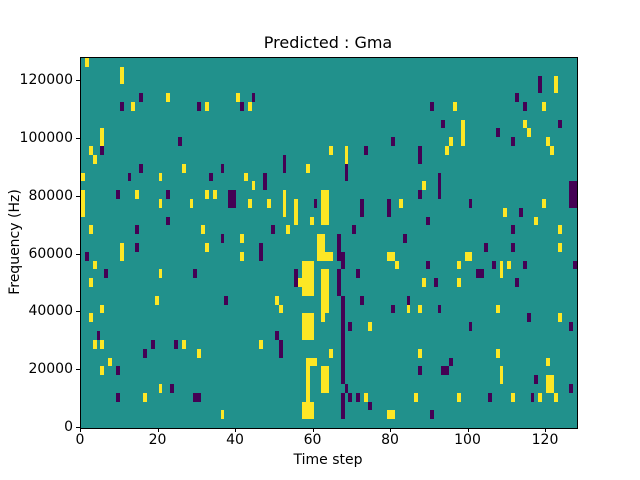 The image size is (640, 480). What do you see at coordinates (312, 440) in the screenshot?
I see `x-tick-label: 60` at bounding box center [312, 440].